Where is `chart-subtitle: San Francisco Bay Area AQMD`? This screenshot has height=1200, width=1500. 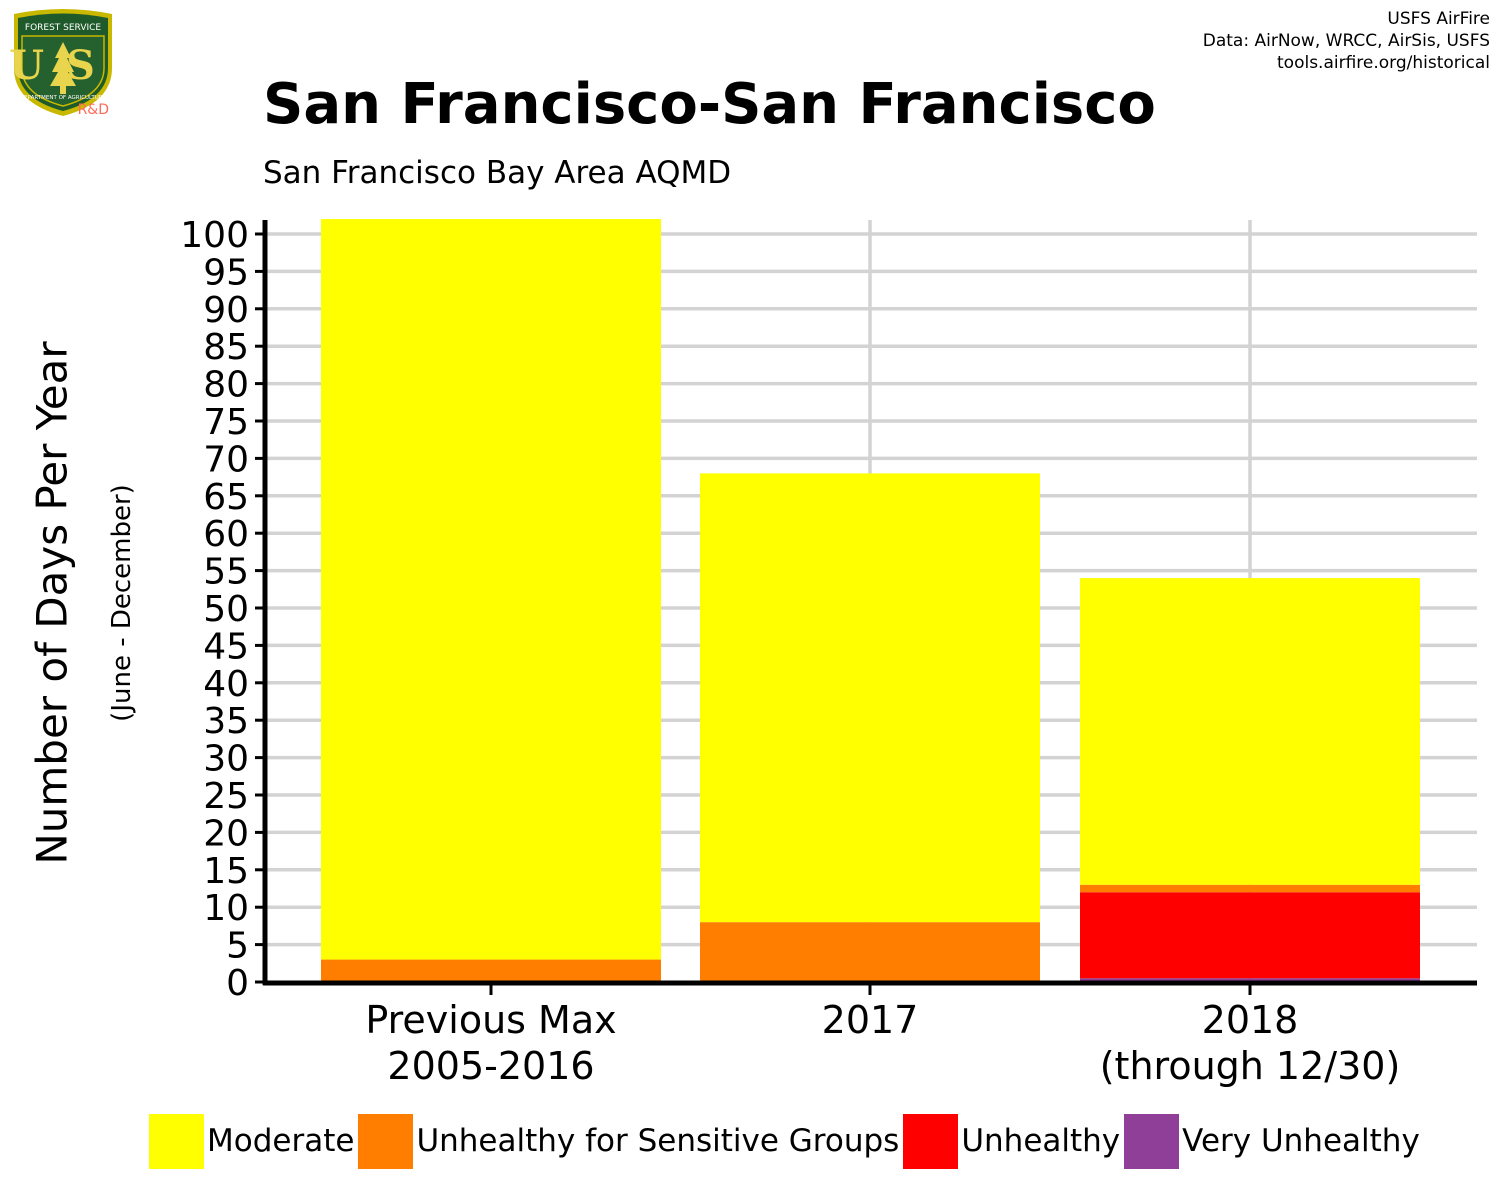
chart-subtitle: San Francisco Bay Area AQMD is located at coordinates (497, 173).